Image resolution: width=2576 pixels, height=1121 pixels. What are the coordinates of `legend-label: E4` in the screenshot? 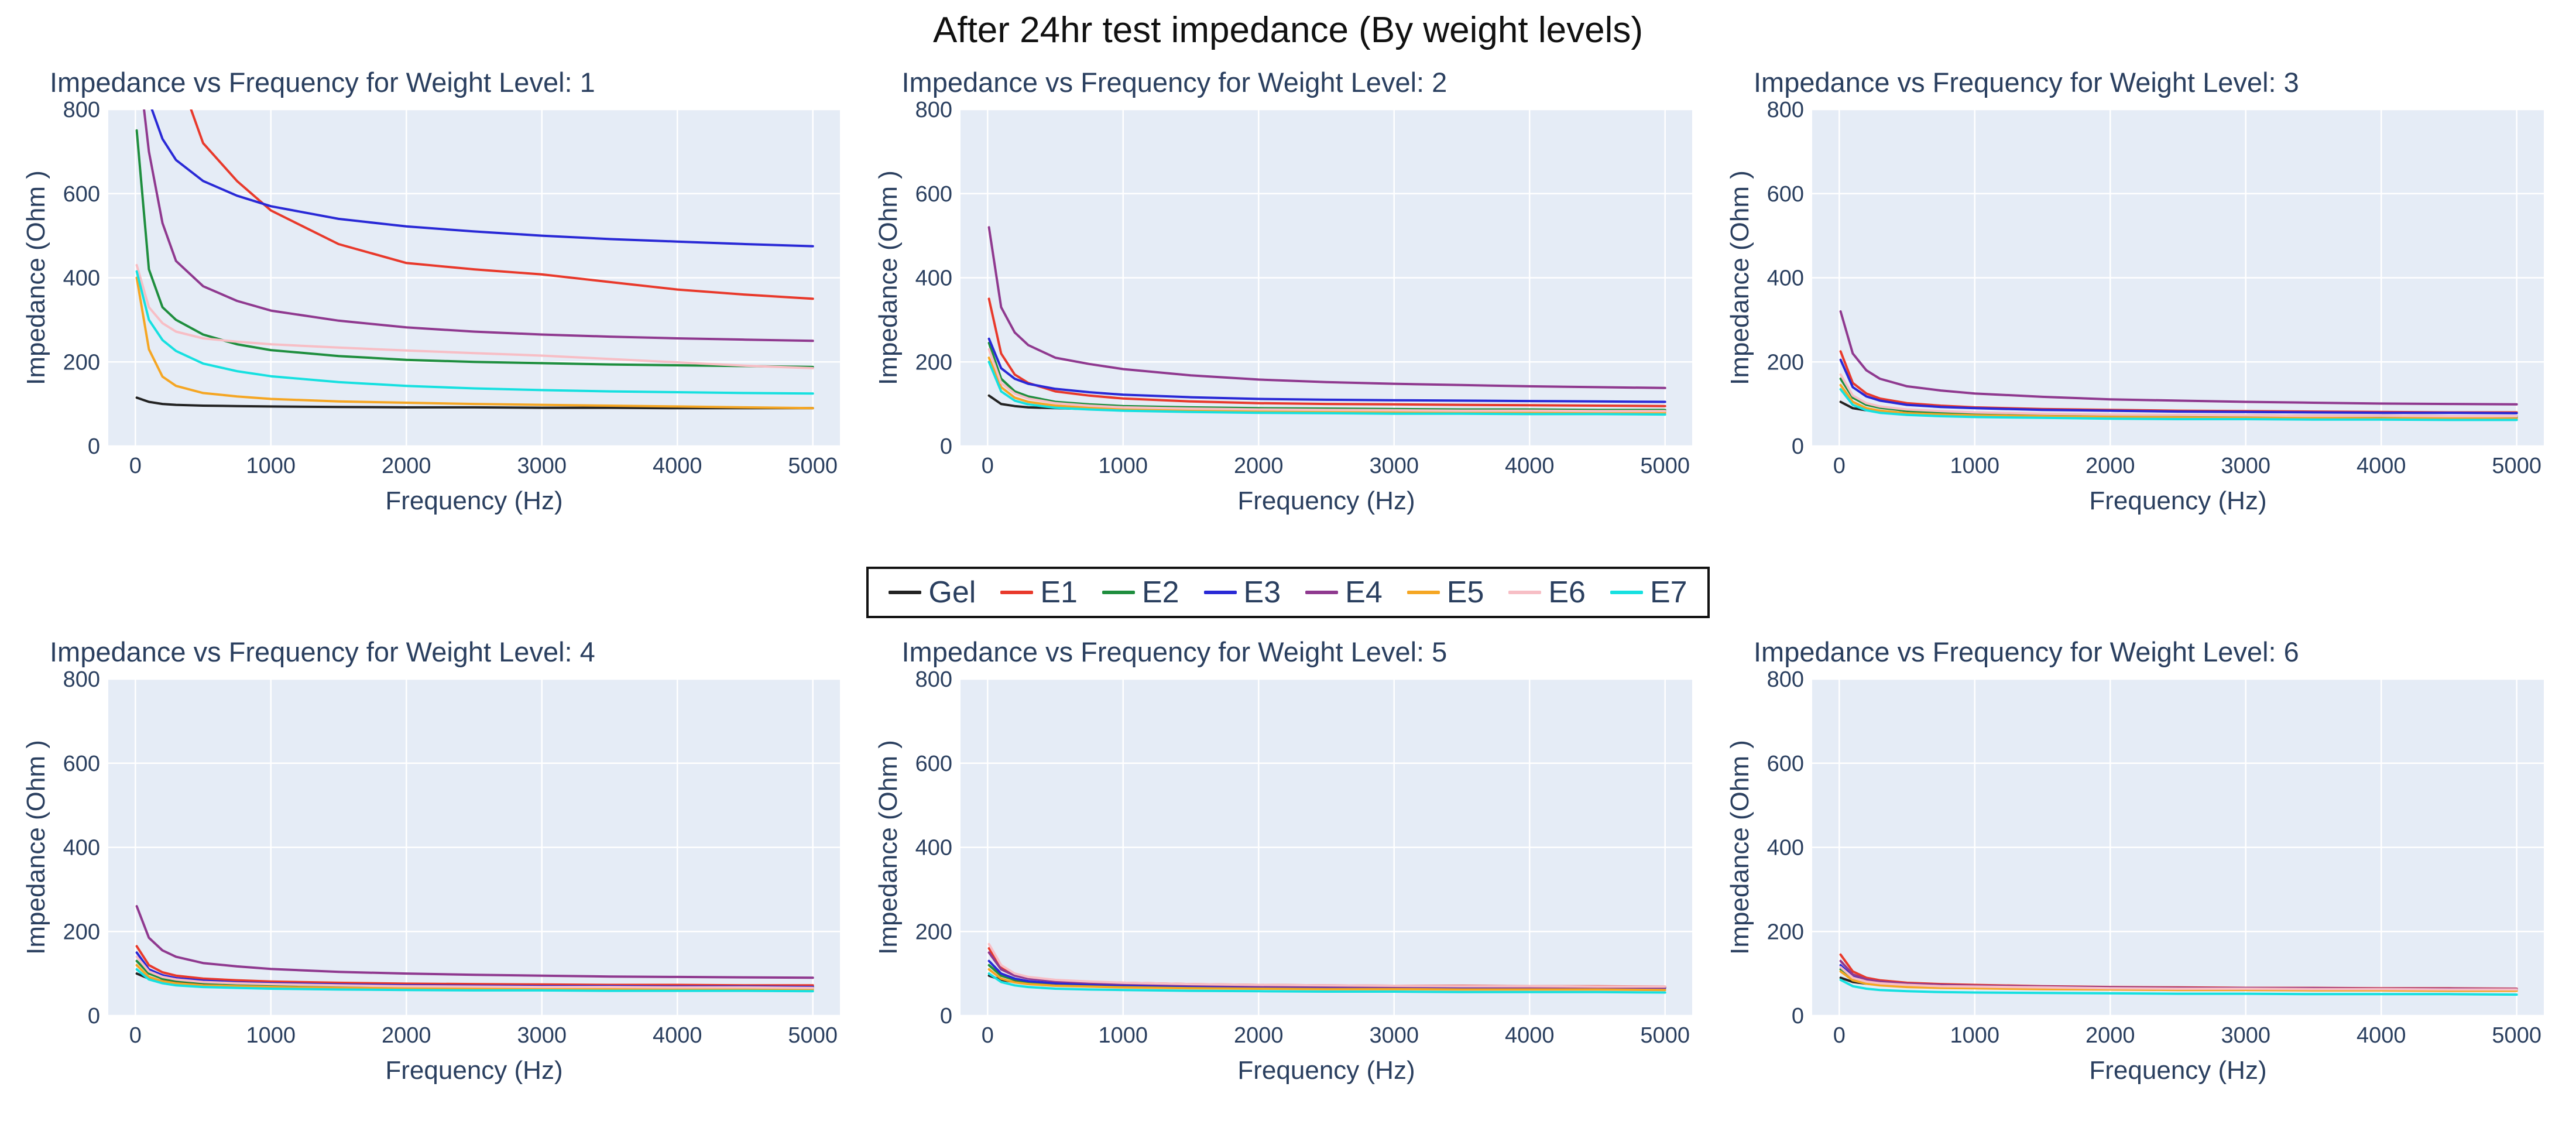 It's located at (1364, 592).